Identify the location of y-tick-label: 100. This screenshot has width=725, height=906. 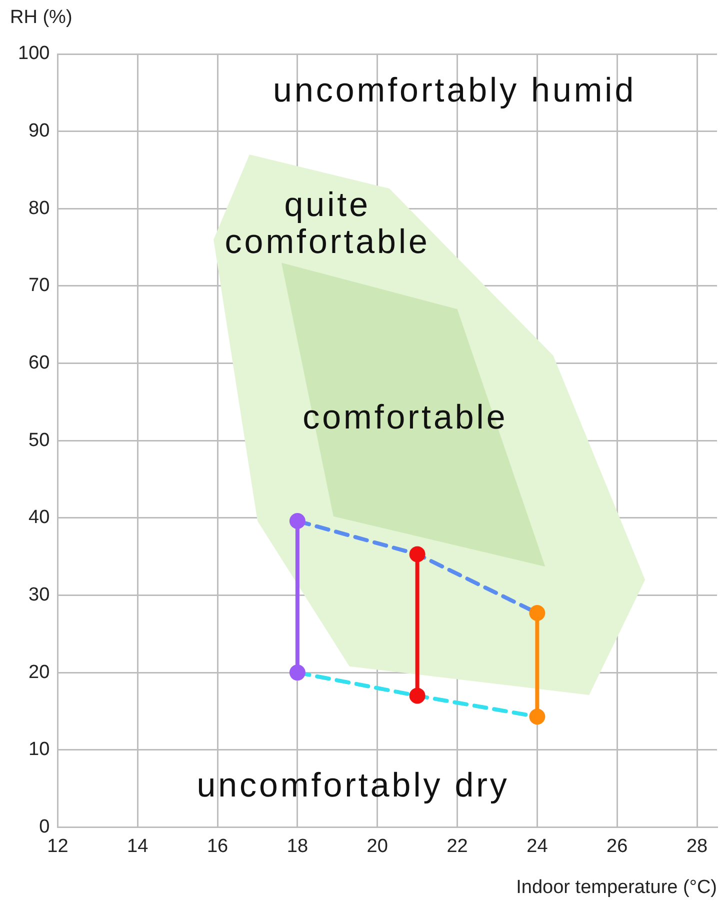
(34, 53).